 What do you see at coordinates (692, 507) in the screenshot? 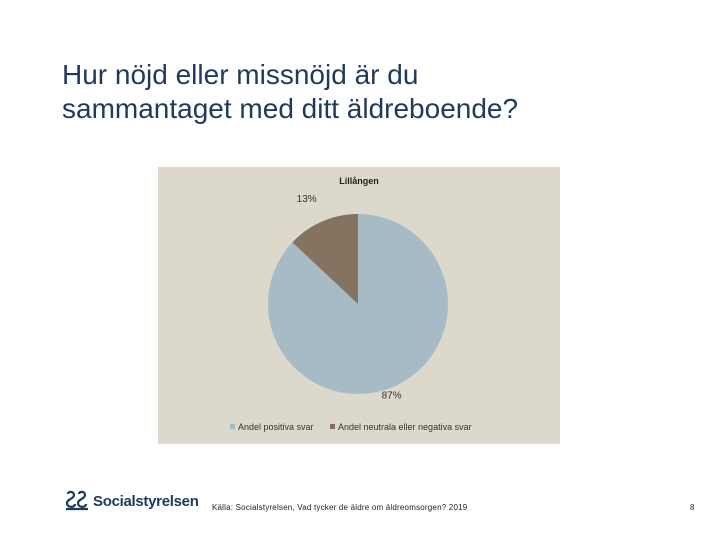
I see `page-number: 8` at bounding box center [692, 507].